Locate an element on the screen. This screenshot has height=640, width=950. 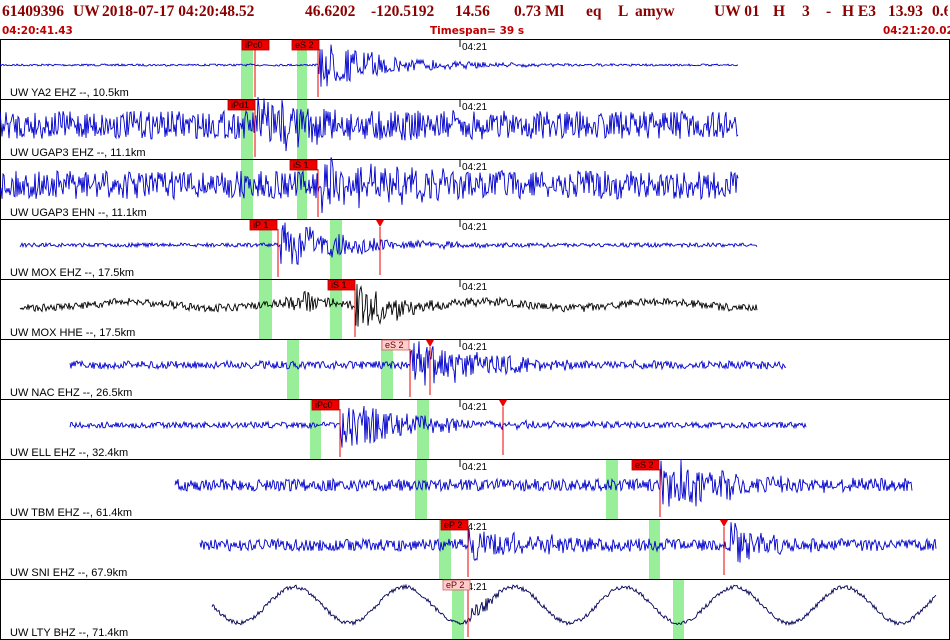
event-network: UW is located at coordinates (86, 11).